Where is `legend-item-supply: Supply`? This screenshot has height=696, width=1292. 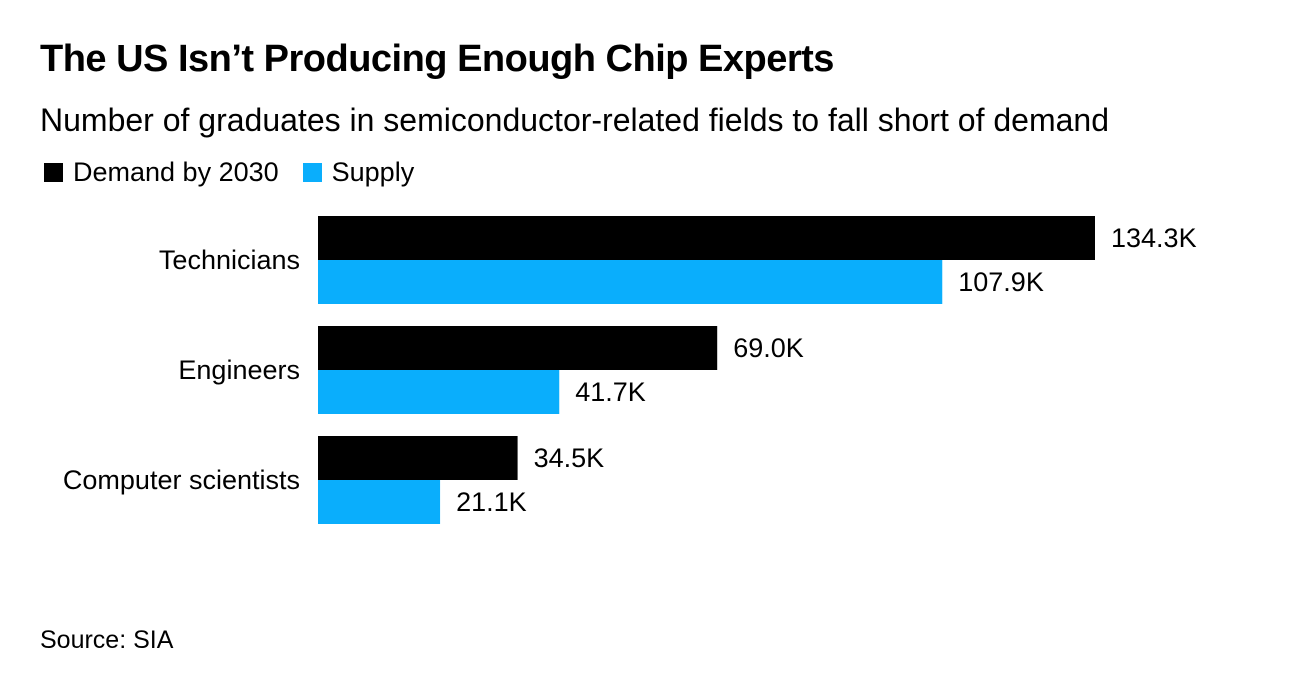 legend-item-supply: Supply is located at coordinates (358, 172).